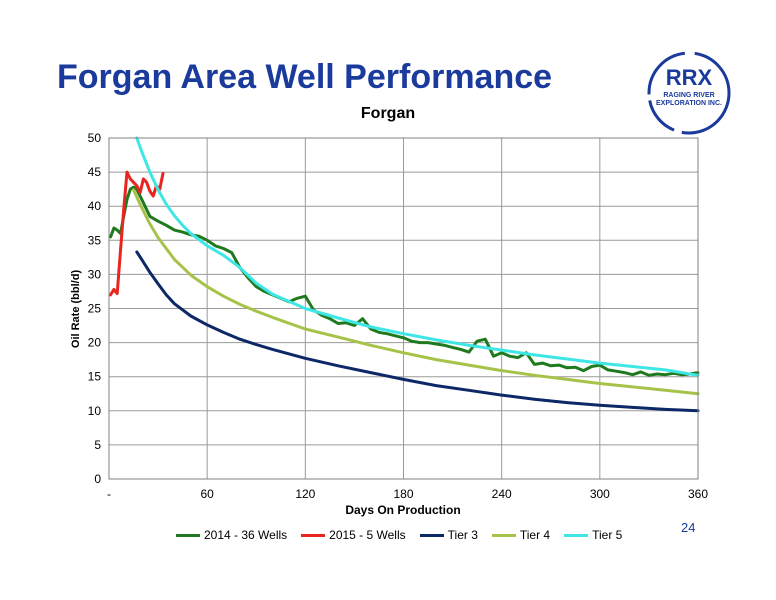 The height and width of the screenshot is (600, 776). What do you see at coordinates (688, 527) in the screenshot?
I see `page-number: 24` at bounding box center [688, 527].